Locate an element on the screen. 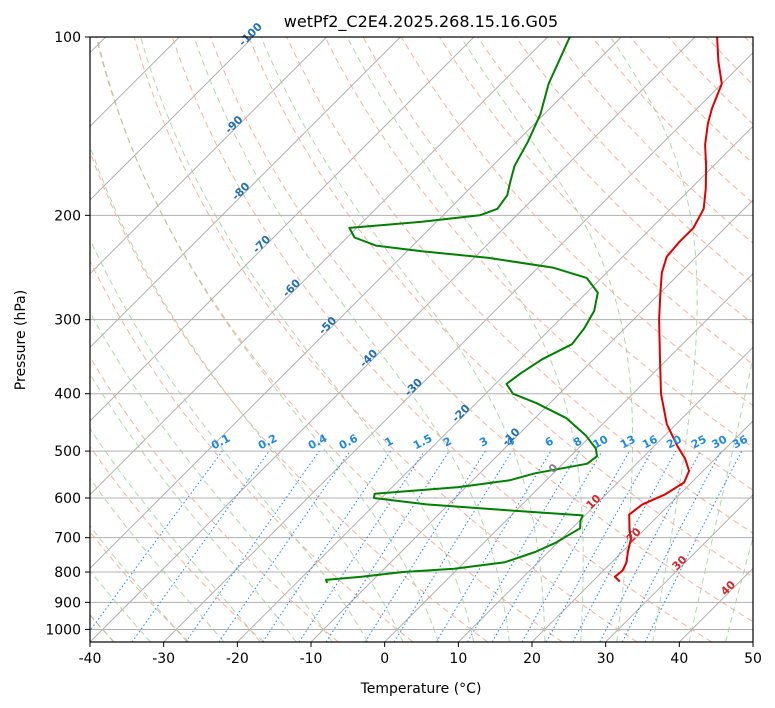 This screenshot has width=775, height=708. y-tick-label: 700 is located at coordinates (67, 539).